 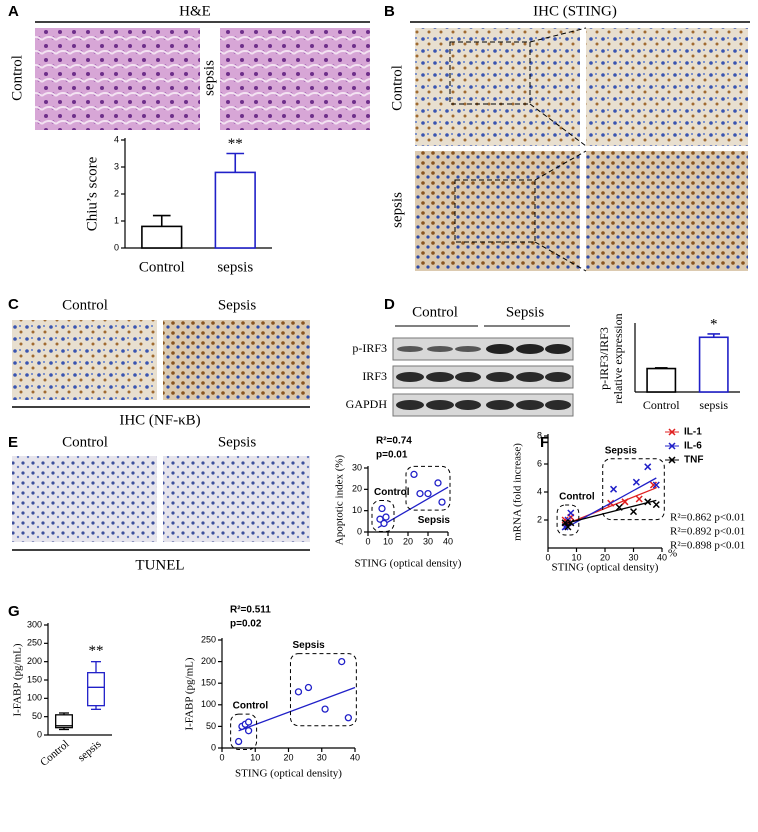 I want to click on caption: IHC (NF-κB), so click(x=159, y=420).